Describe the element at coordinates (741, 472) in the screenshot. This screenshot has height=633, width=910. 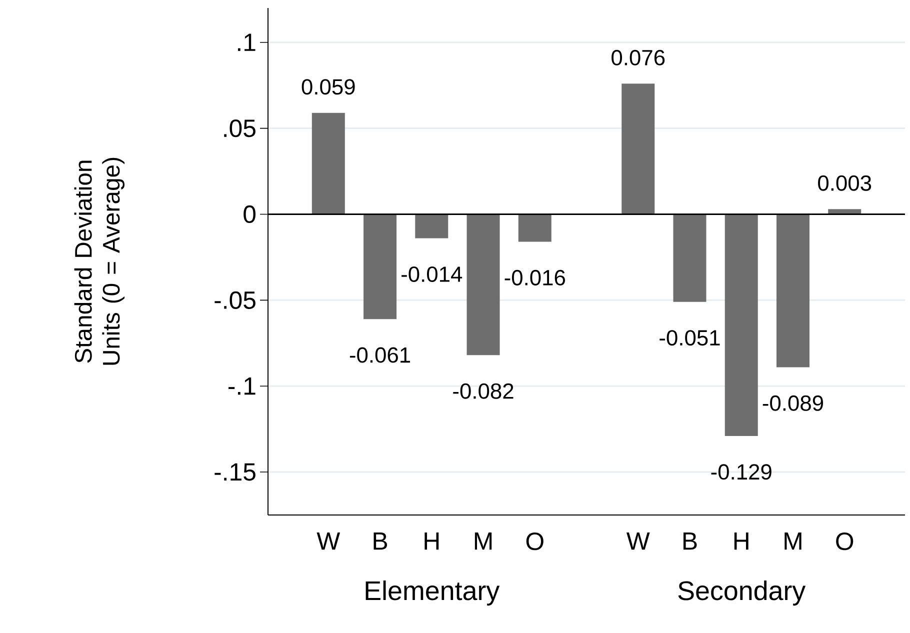
I see `data-label: -0.129` at that location.